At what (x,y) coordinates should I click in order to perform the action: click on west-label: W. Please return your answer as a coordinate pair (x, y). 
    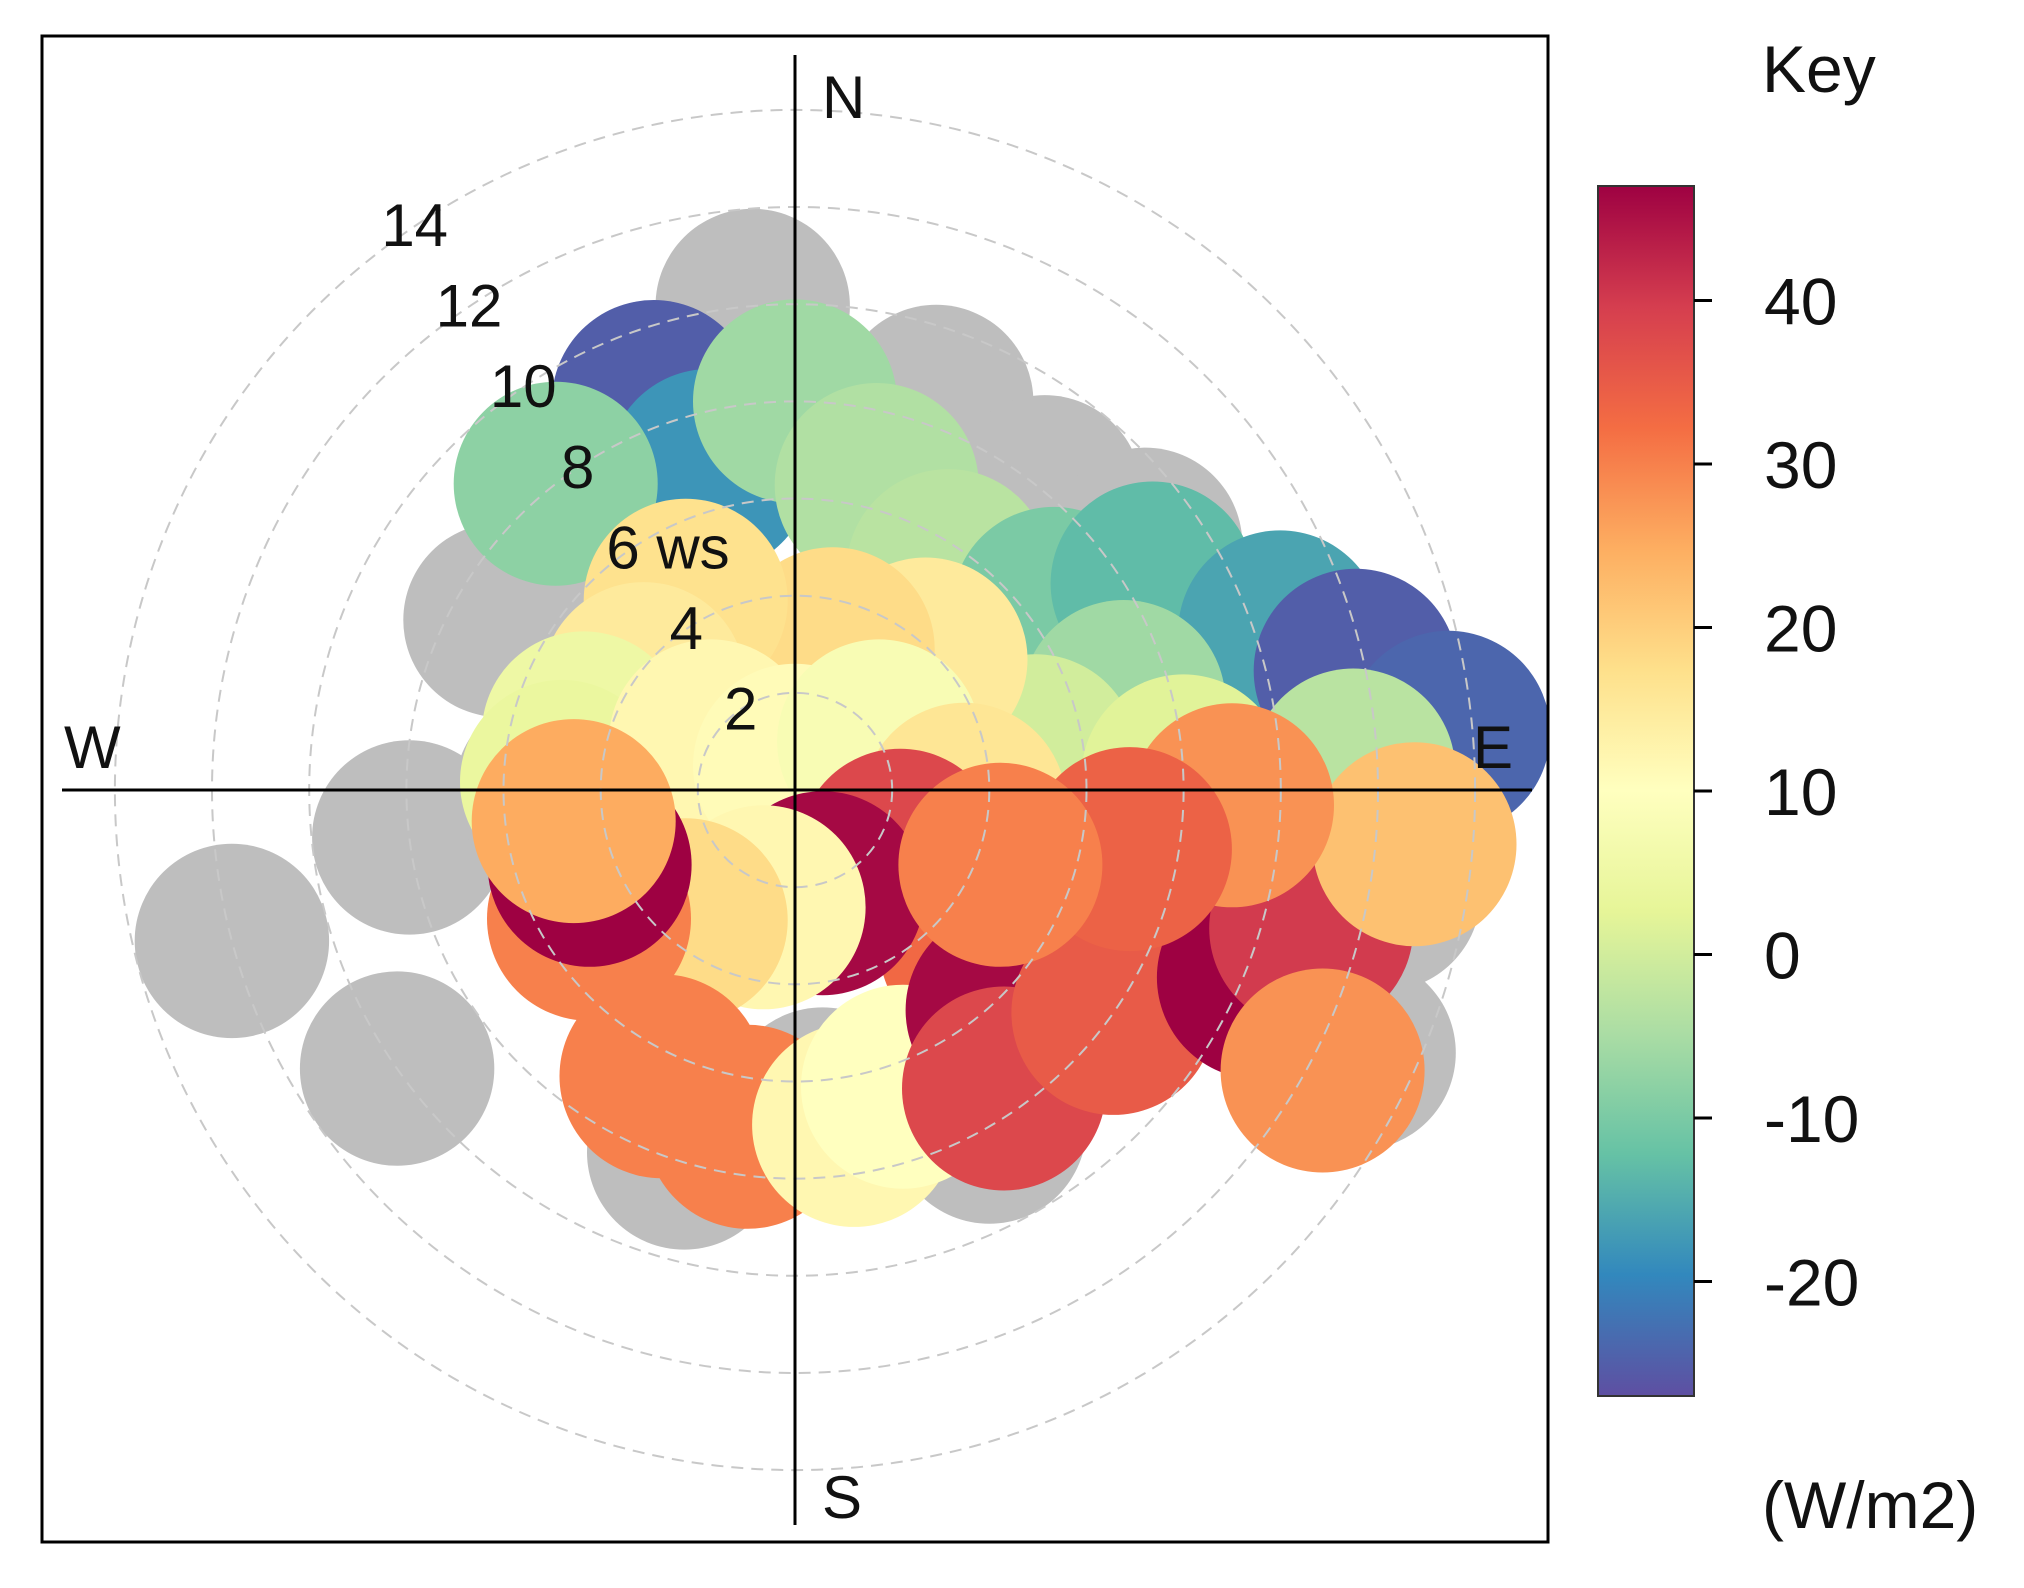
    Looking at the image, I should click on (92, 747).